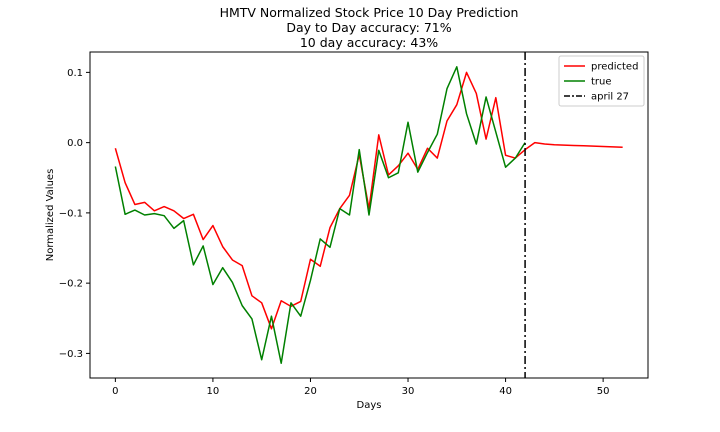 This screenshot has width=720, height=432. Describe the element at coordinates (610, 97) in the screenshot. I see `legend-label-april-27: april 27` at that location.